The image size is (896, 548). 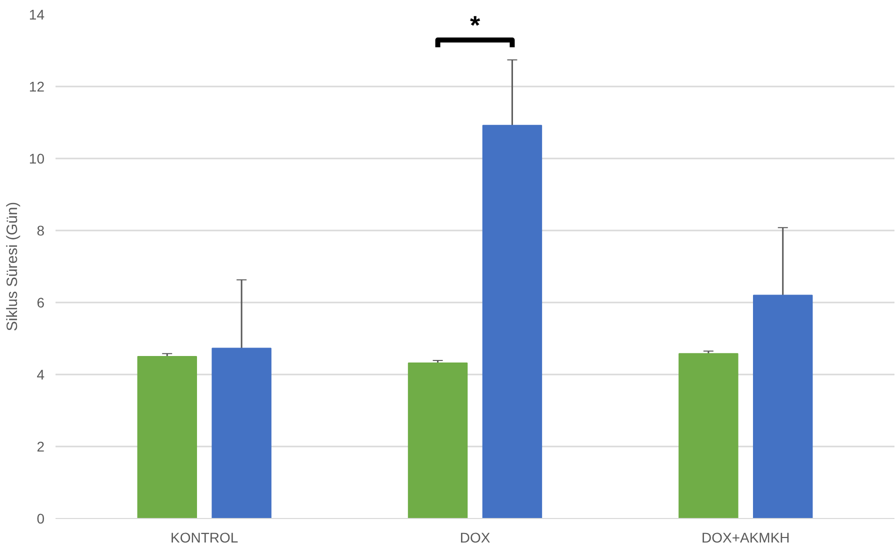 I want to click on y-tick-label: 12, so click(x=36, y=86).